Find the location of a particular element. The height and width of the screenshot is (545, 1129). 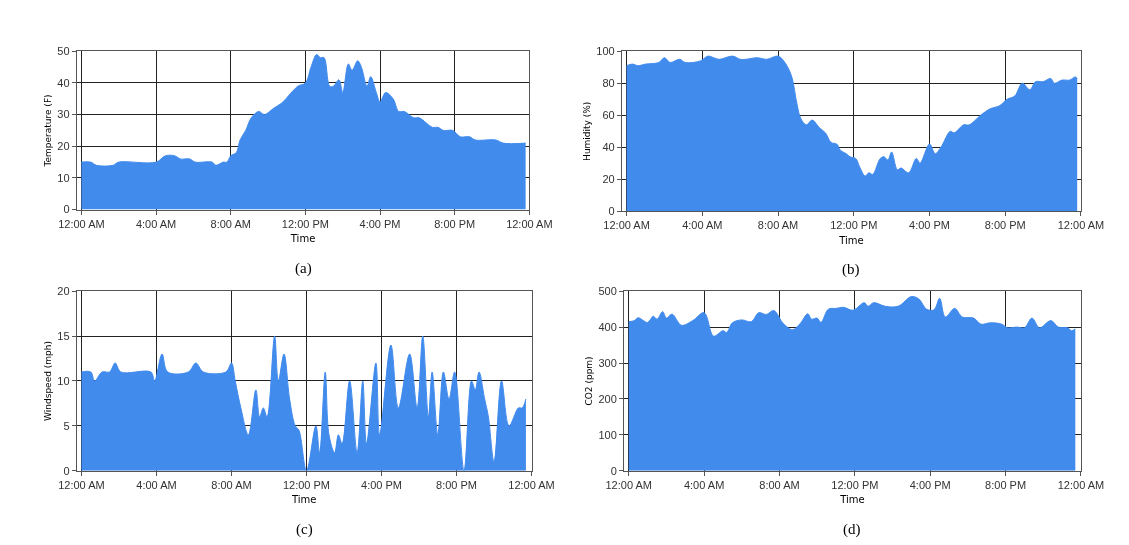

y-tick-label: 30 is located at coordinates (63, 114).